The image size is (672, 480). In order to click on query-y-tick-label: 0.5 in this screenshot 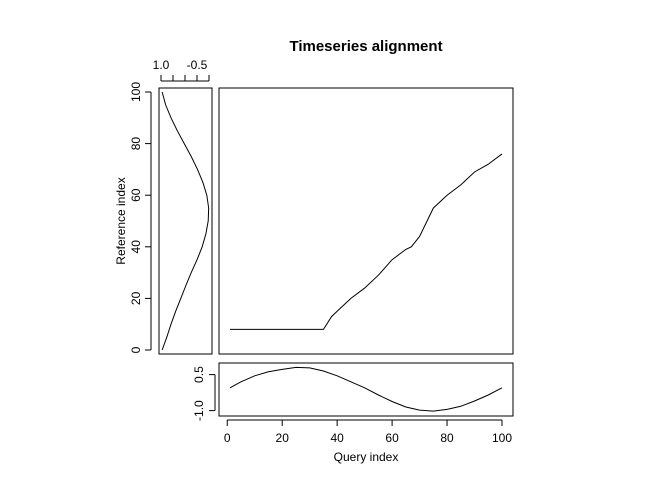, I will do `click(199, 374)`.